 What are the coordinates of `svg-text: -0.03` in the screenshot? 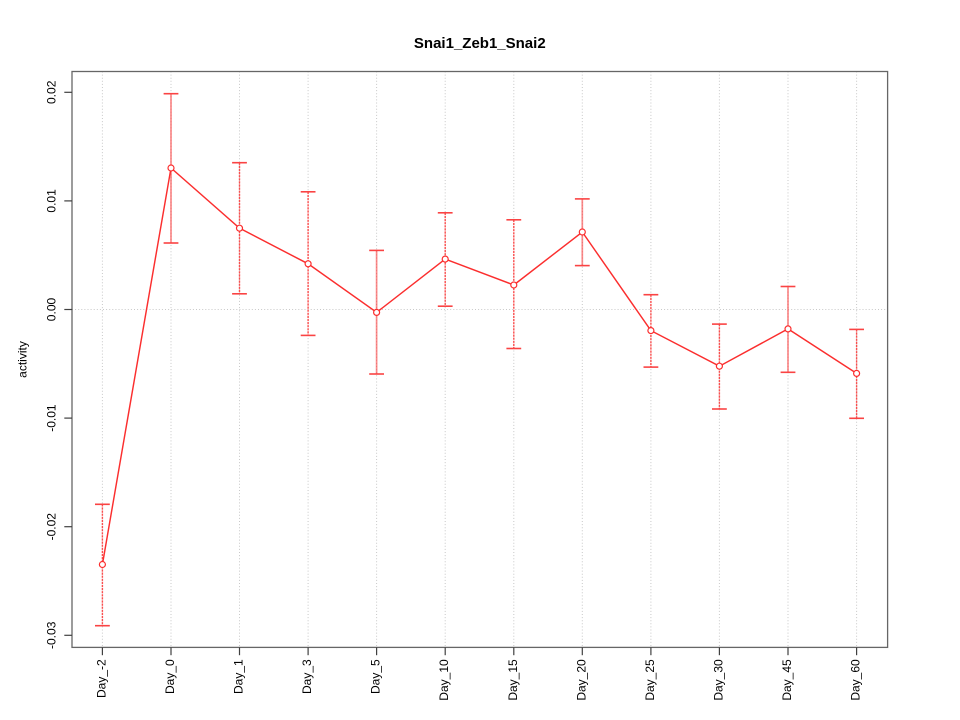 It's located at (52, 635).